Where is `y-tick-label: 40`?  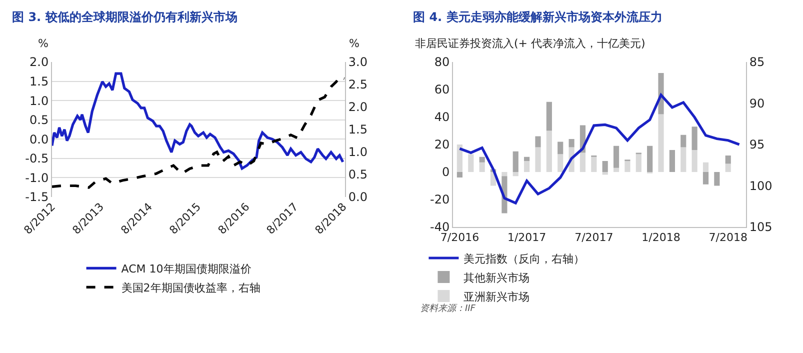 y-tick-label: 40 is located at coordinates (442, 117).